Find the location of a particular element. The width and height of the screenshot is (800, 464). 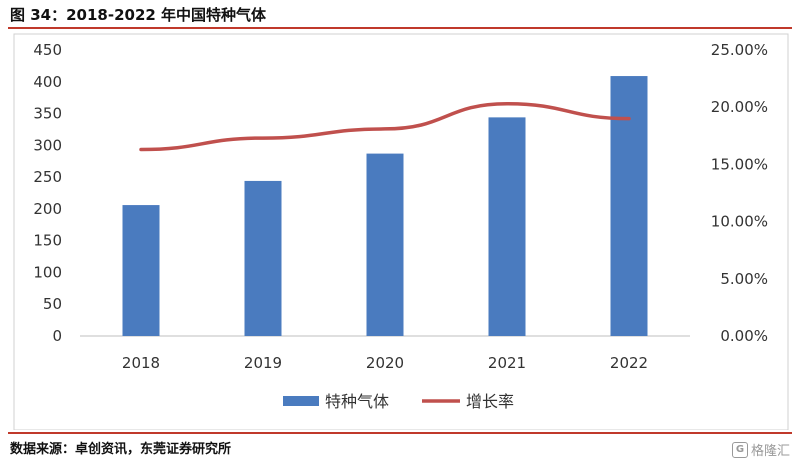

left-axis: 0 50 100 150 200 250 300 350 400 450 is located at coordinates (47, 193).